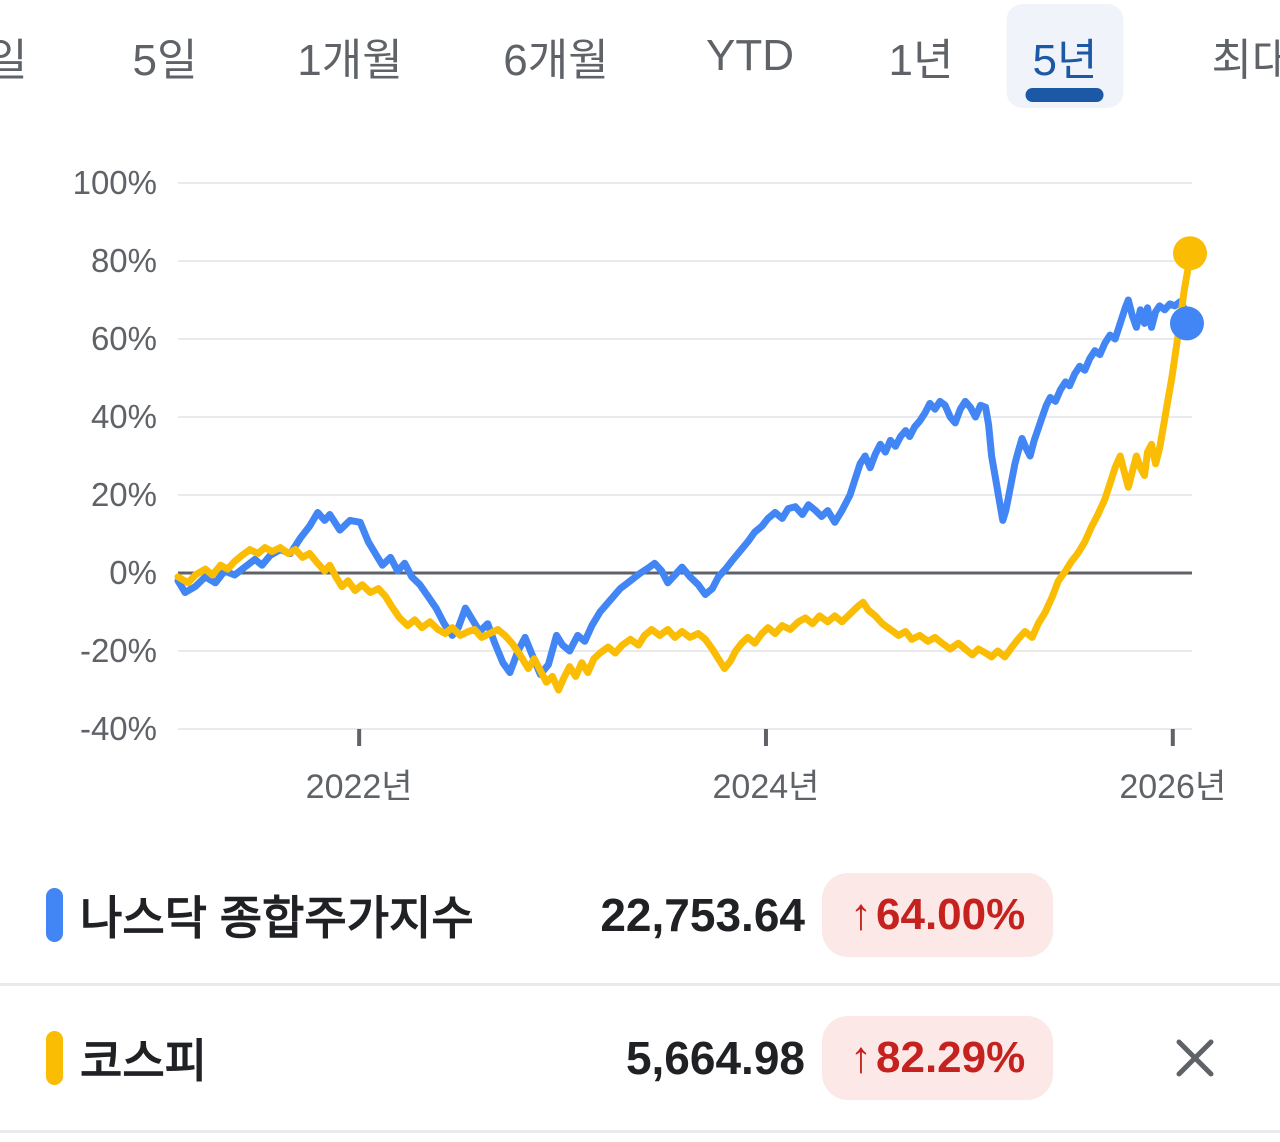  What do you see at coordinates (143, 1061) in the screenshot?
I see `kospi-series-name: 코스피` at bounding box center [143, 1061].